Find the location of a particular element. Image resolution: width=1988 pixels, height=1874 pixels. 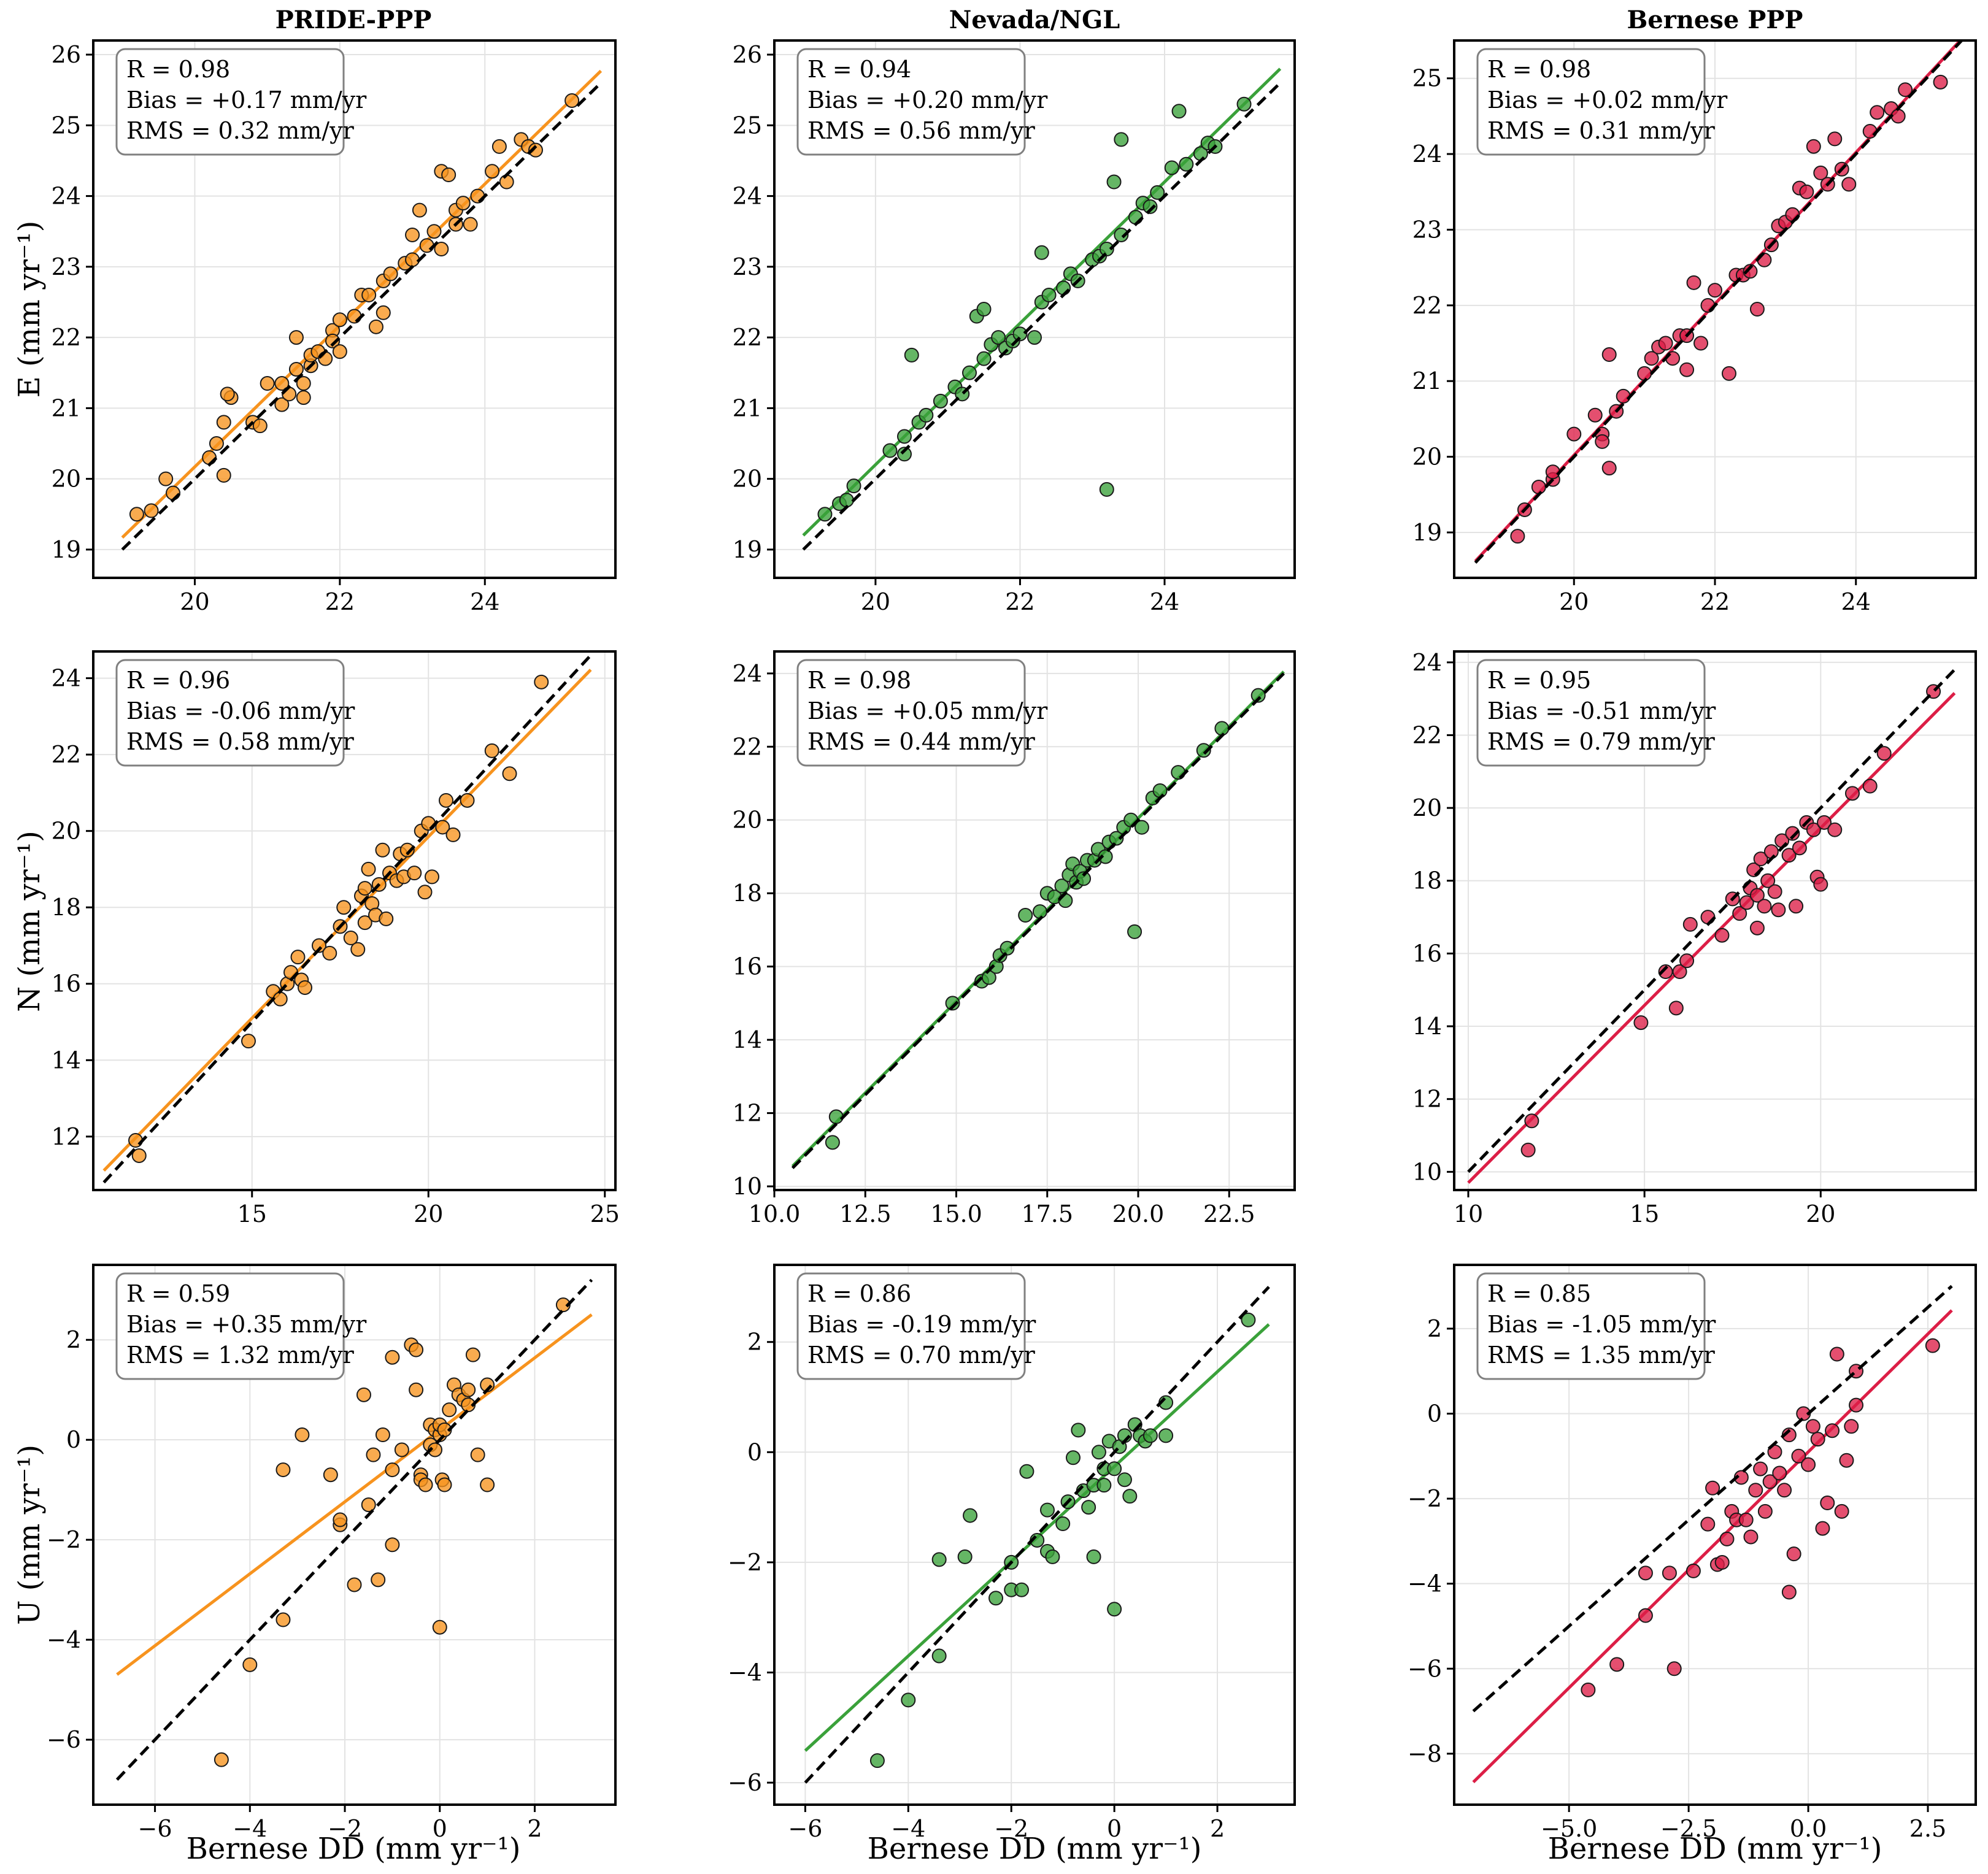

plot-area is located at coordinates (1719, 302).